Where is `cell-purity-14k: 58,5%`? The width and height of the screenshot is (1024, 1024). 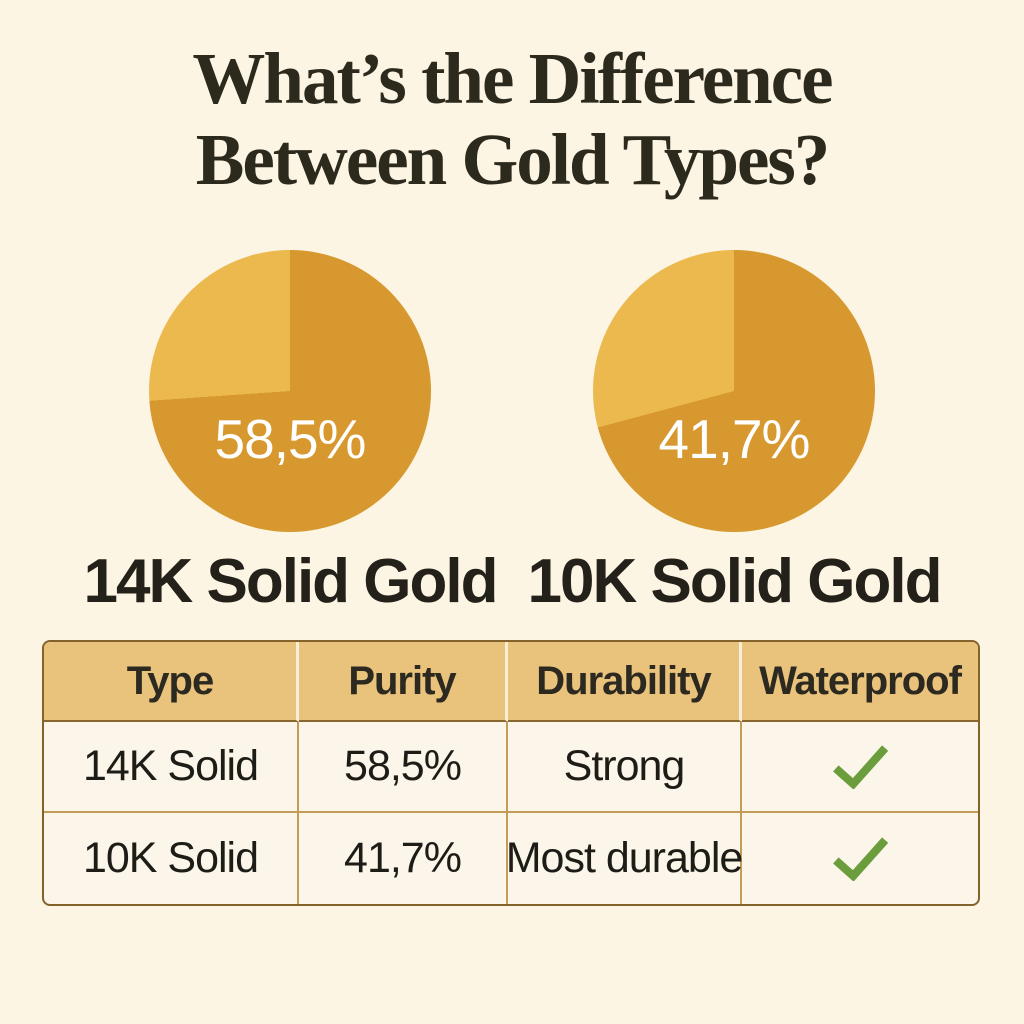
cell-purity-14k: 58,5% is located at coordinates (403, 767).